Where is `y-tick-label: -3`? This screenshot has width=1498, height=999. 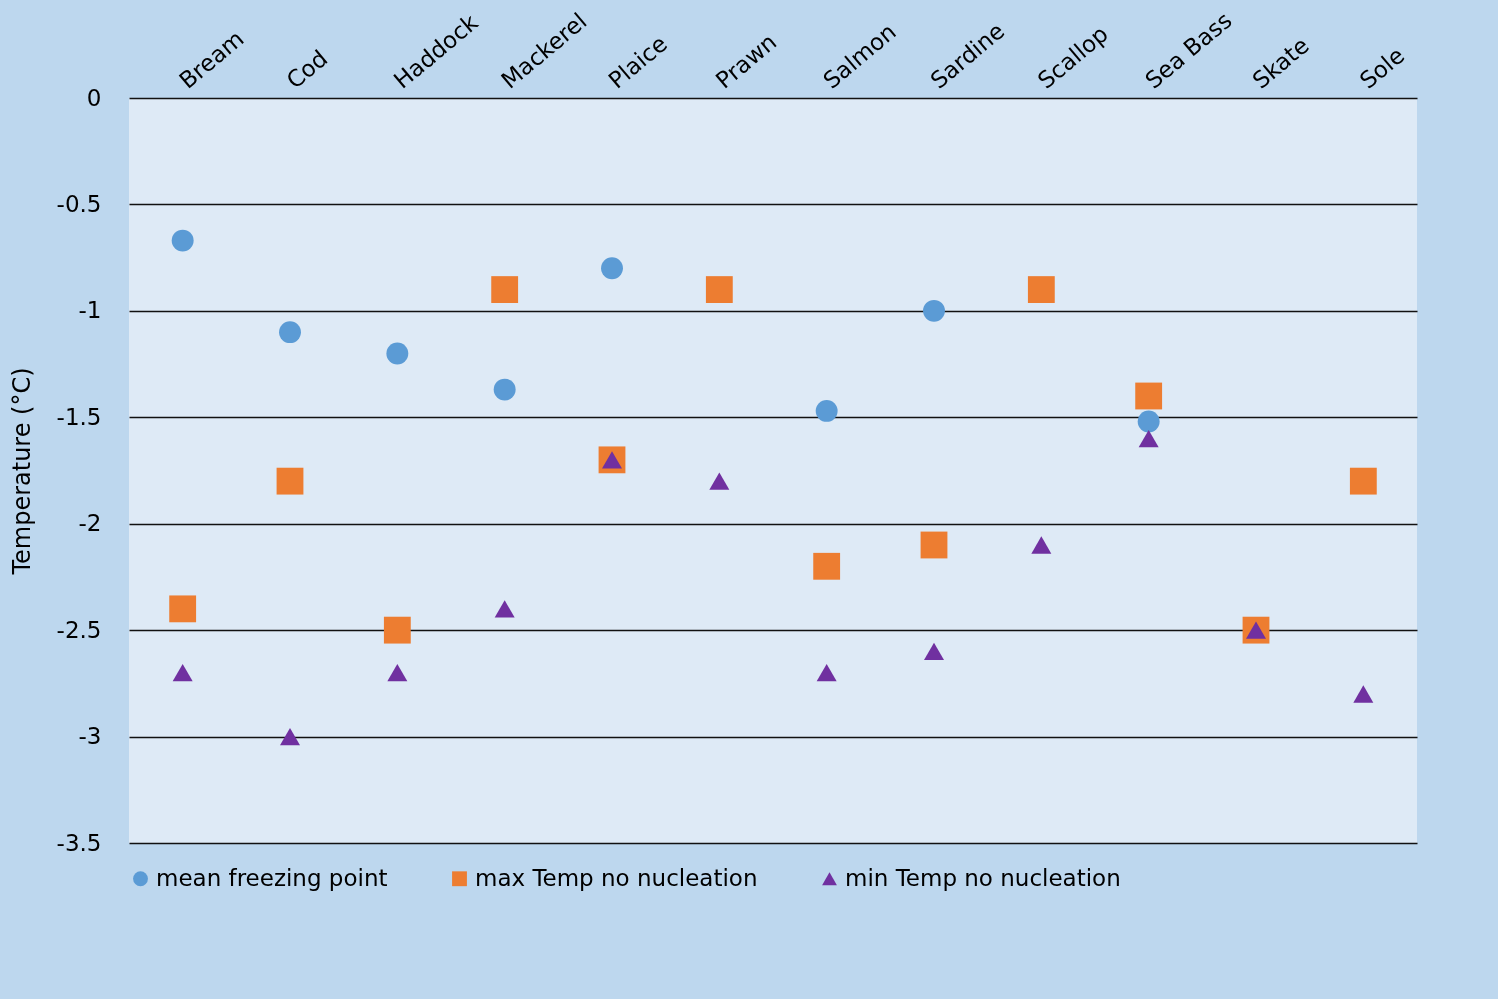
y-tick-label: -3 is located at coordinates (90, 736).